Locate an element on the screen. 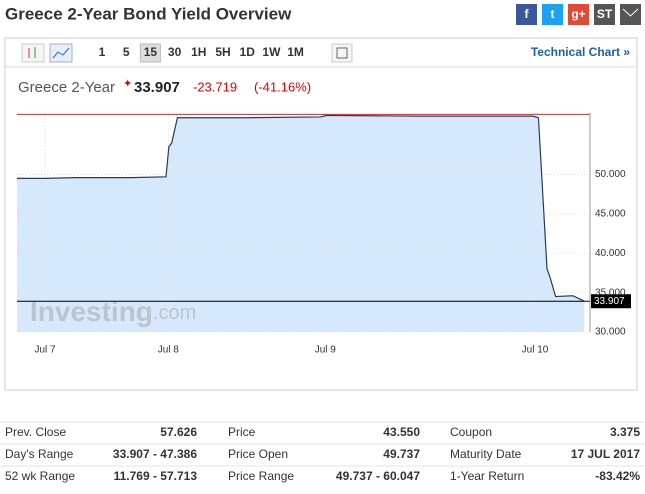 The height and width of the screenshot is (494, 645). table-value: -83.42% is located at coordinates (617, 476).